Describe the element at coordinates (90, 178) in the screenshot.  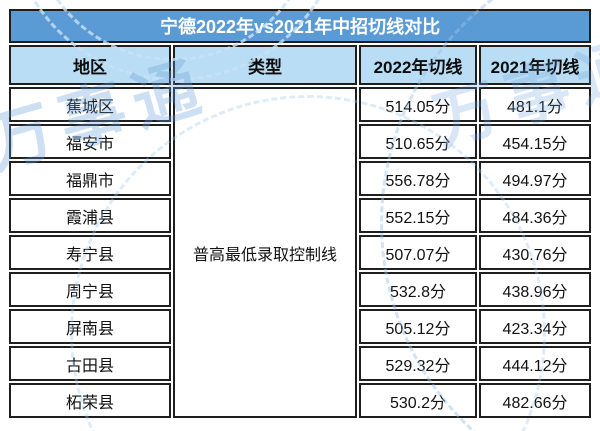
I see `region-cell: 福鼎市` at that location.